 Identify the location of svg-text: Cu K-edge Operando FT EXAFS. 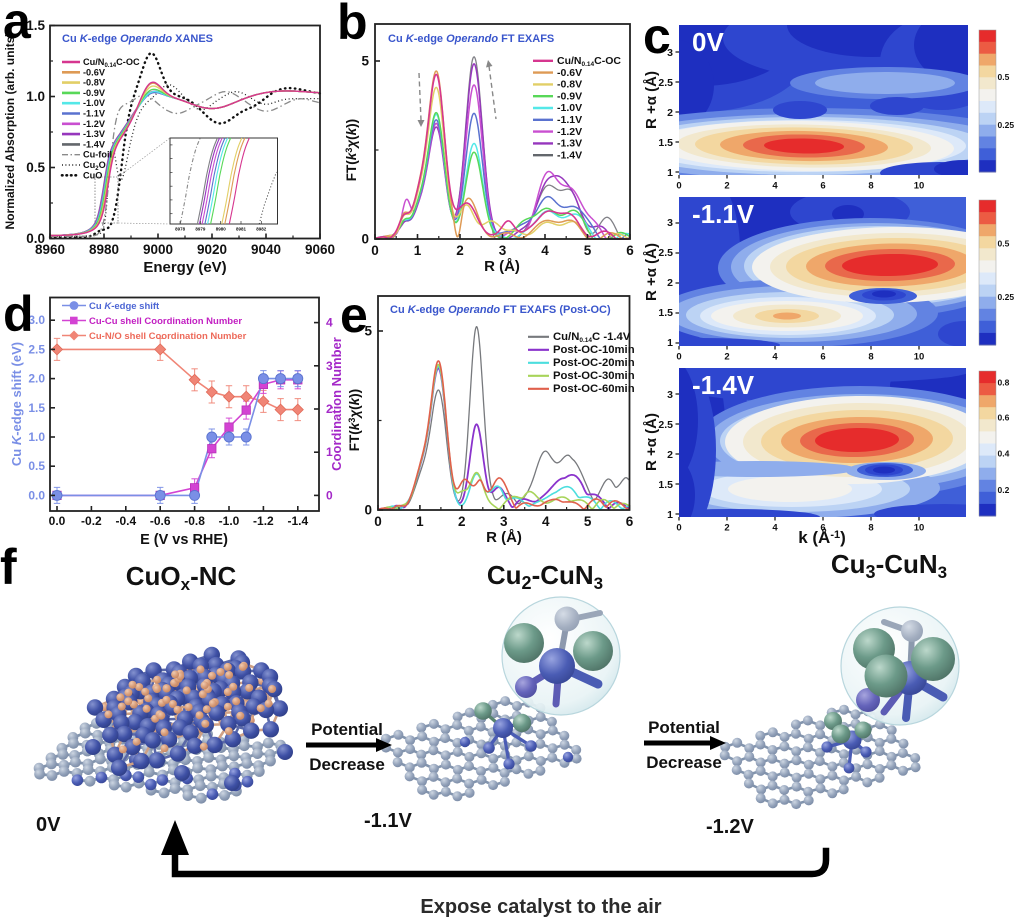
(471, 39).